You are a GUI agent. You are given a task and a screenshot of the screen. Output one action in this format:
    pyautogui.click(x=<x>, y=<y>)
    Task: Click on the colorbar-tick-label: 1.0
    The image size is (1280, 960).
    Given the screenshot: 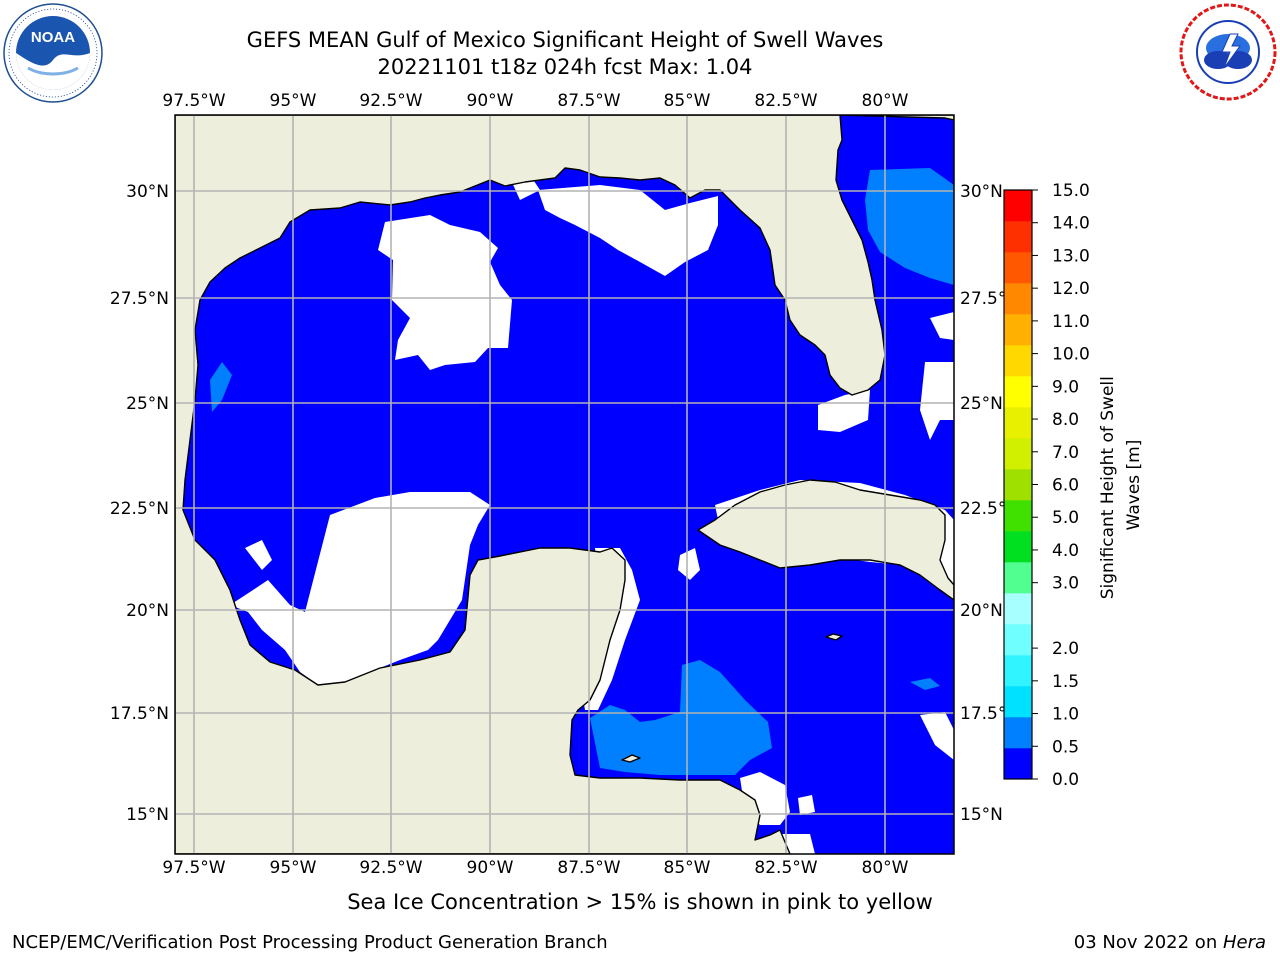 What is the action you would take?
    pyautogui.click(x=1065, y=715)
    